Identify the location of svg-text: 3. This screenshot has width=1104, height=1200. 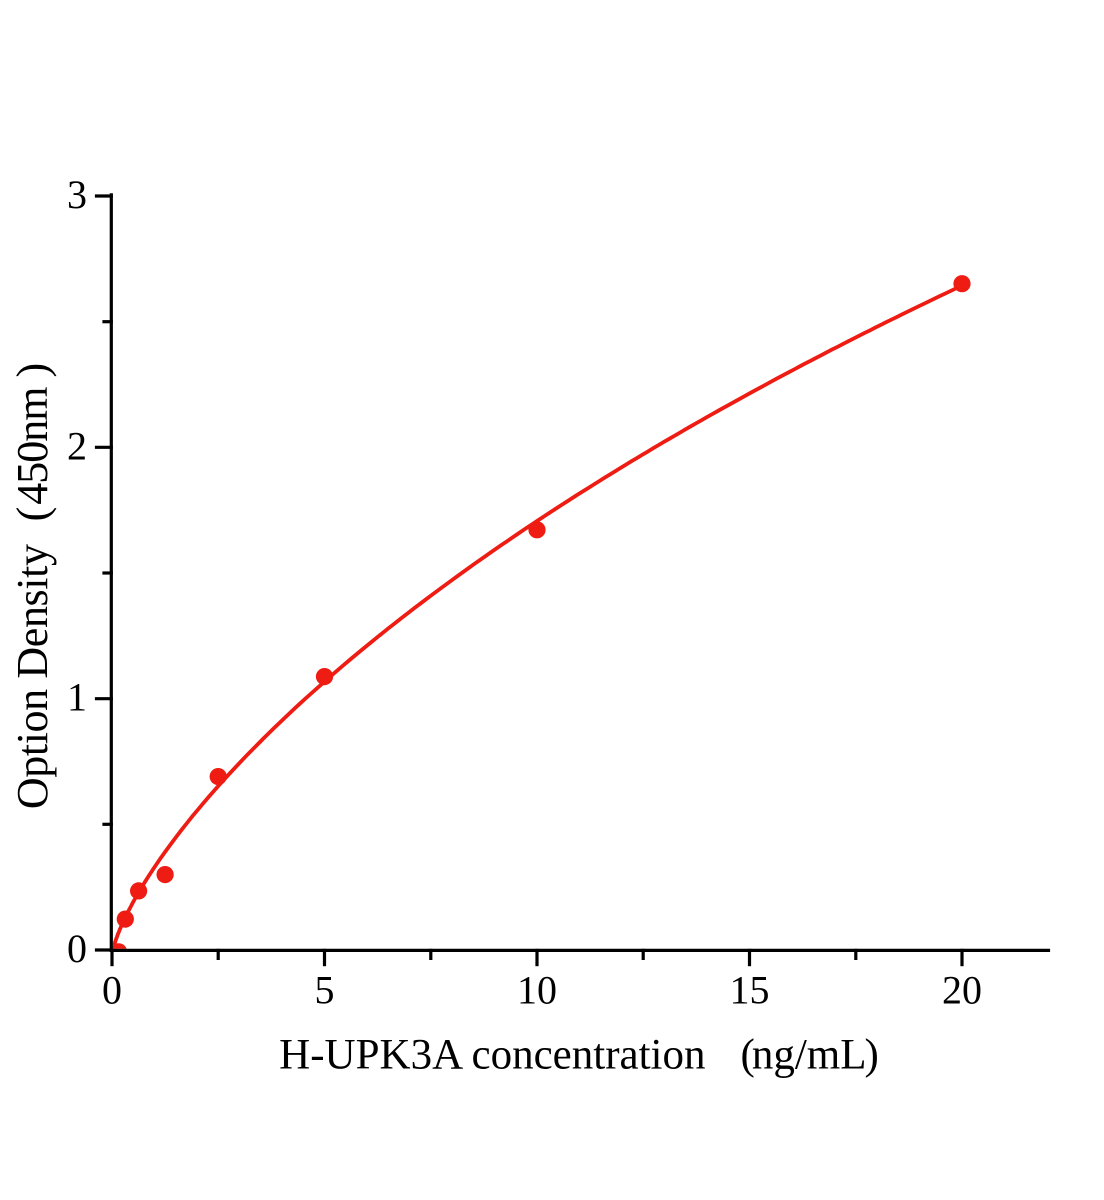
(77, 194).